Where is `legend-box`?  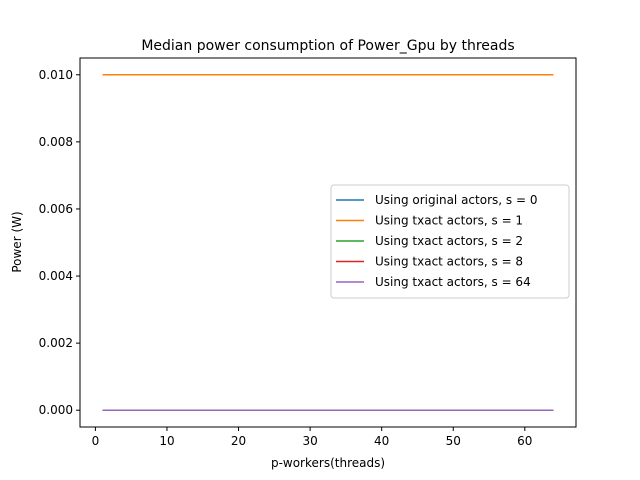 legend-box is located at coordinates (450, 241).